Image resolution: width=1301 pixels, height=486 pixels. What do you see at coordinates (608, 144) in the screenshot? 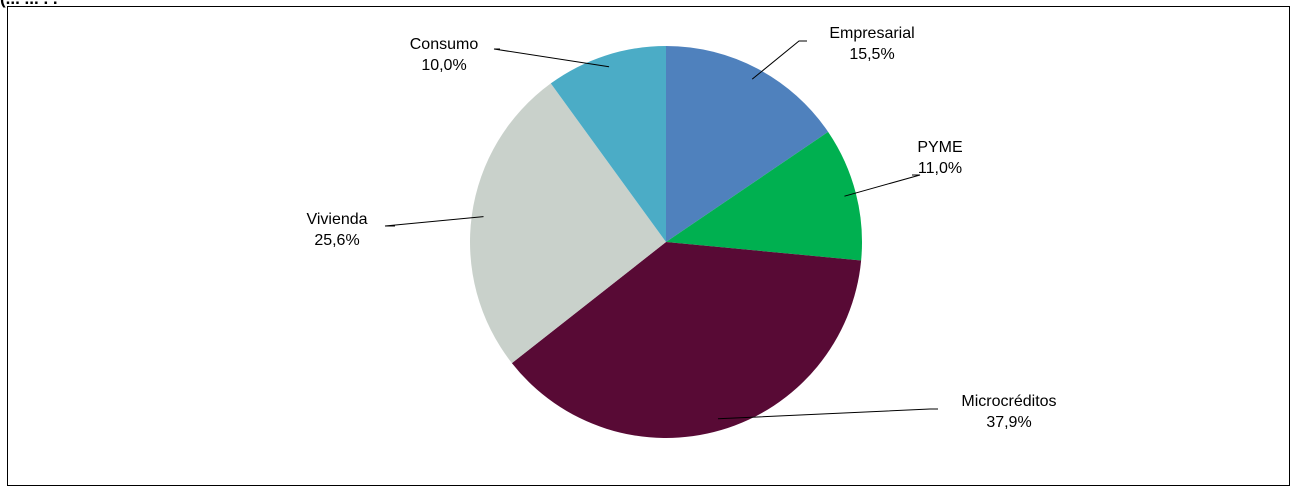
I see `pie-slice-consumo` at bounding box center [608, 144].